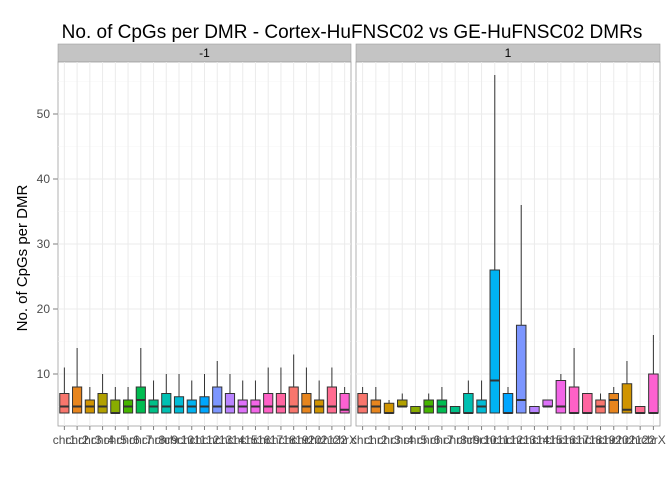  Describe the element at coordinates (376, 400) in the screenshot. I see `box-chr2` at that location.